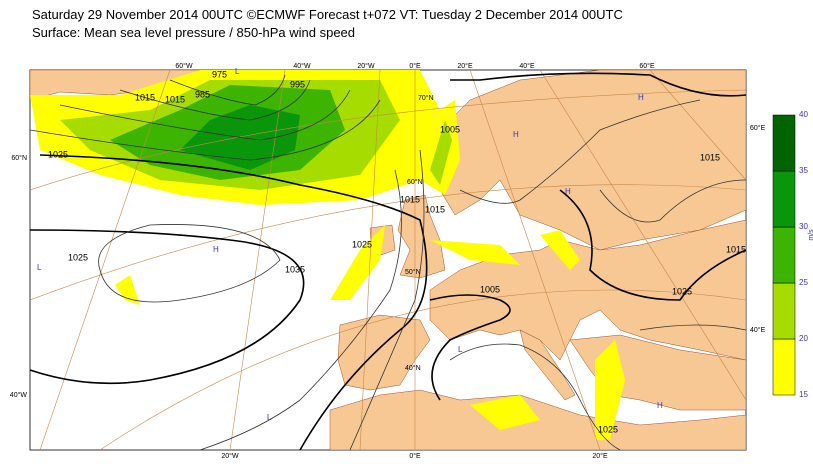 The image size is (813, 470). I want to click on isobar-label: 995, so click(297, 84).